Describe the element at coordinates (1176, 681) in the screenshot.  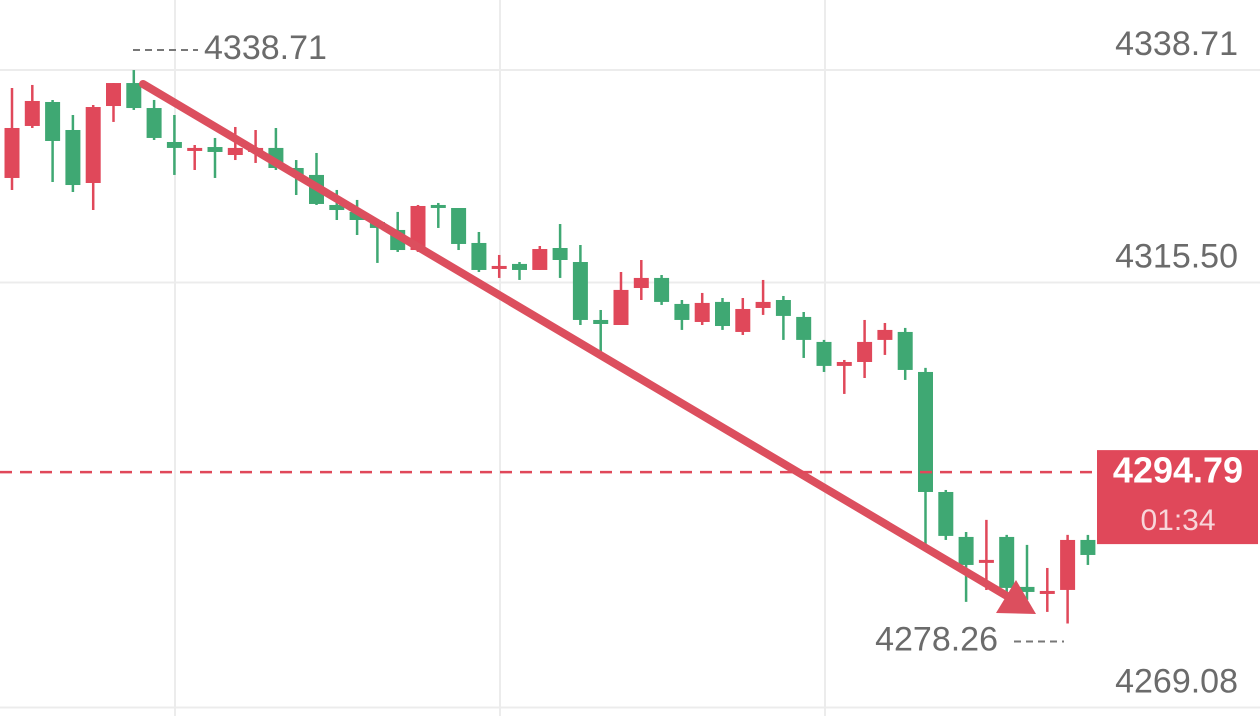
I see `y-tick-label: 4269.08` at that location.